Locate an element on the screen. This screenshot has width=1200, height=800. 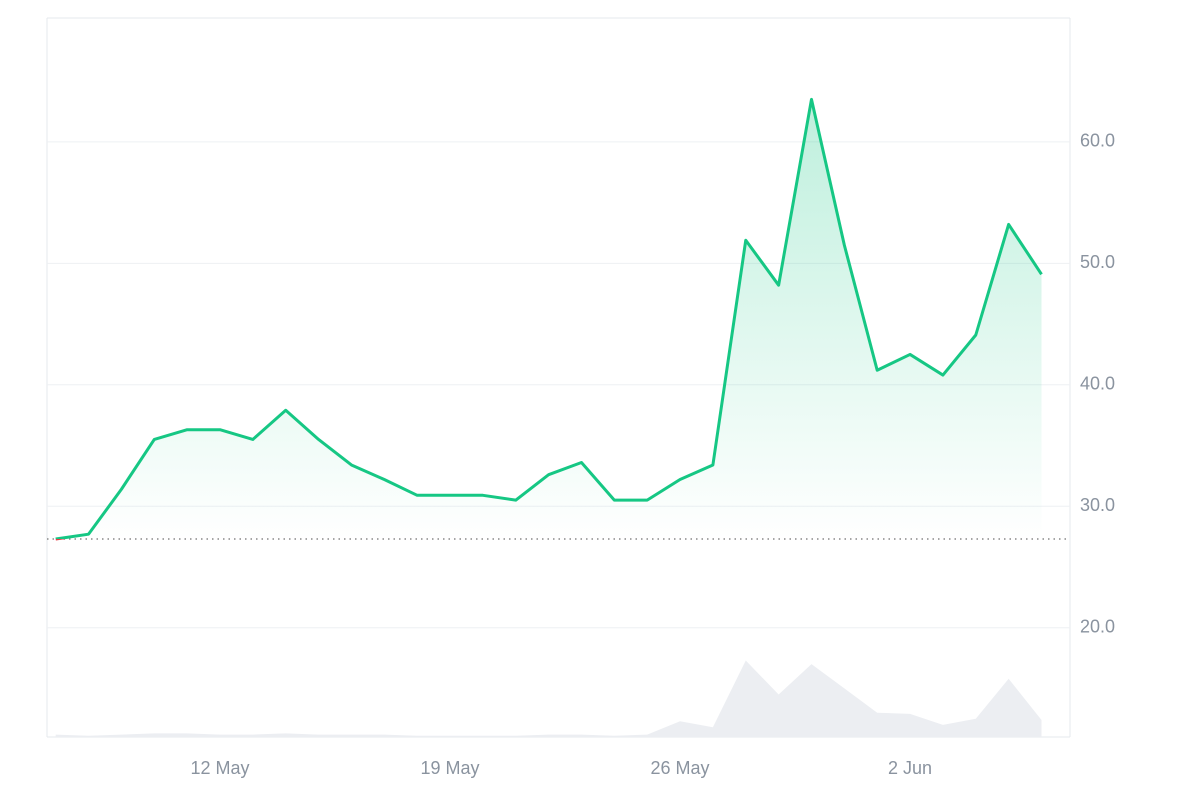
x-tick-label: 19 May is located at coordinates (450, 768).